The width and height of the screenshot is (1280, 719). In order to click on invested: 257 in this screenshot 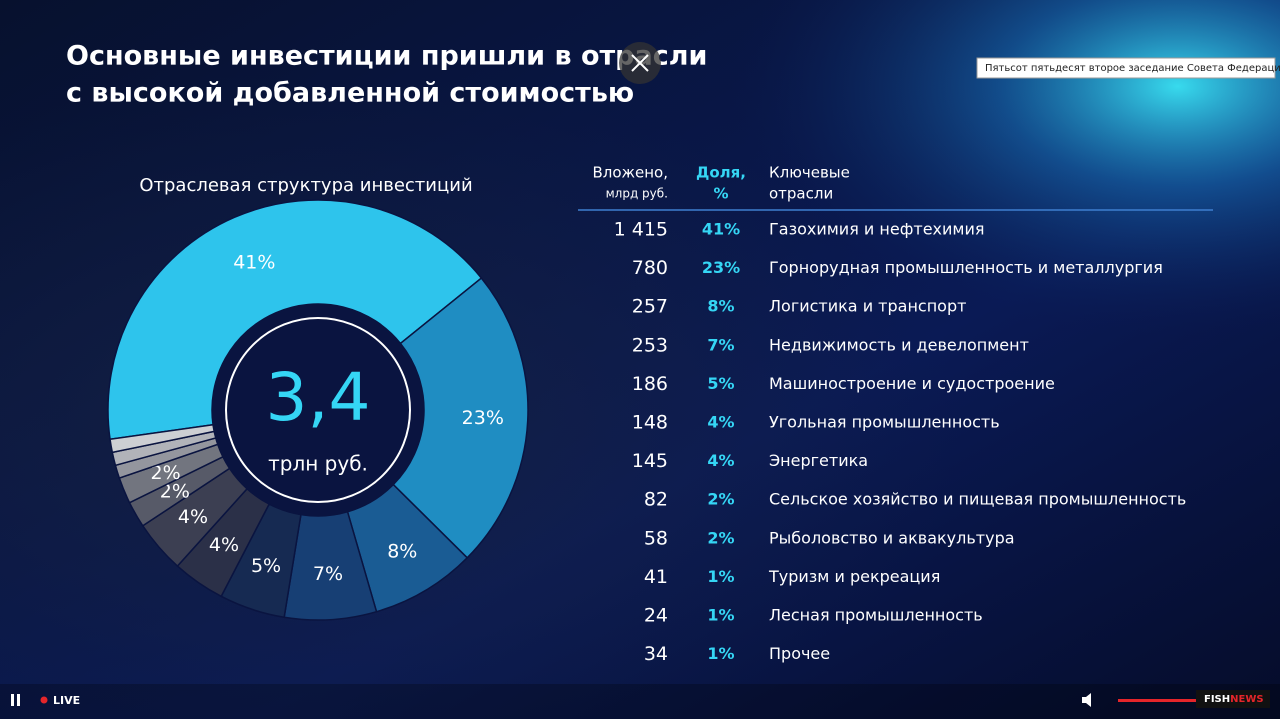, I will do `click(650, 307)`.